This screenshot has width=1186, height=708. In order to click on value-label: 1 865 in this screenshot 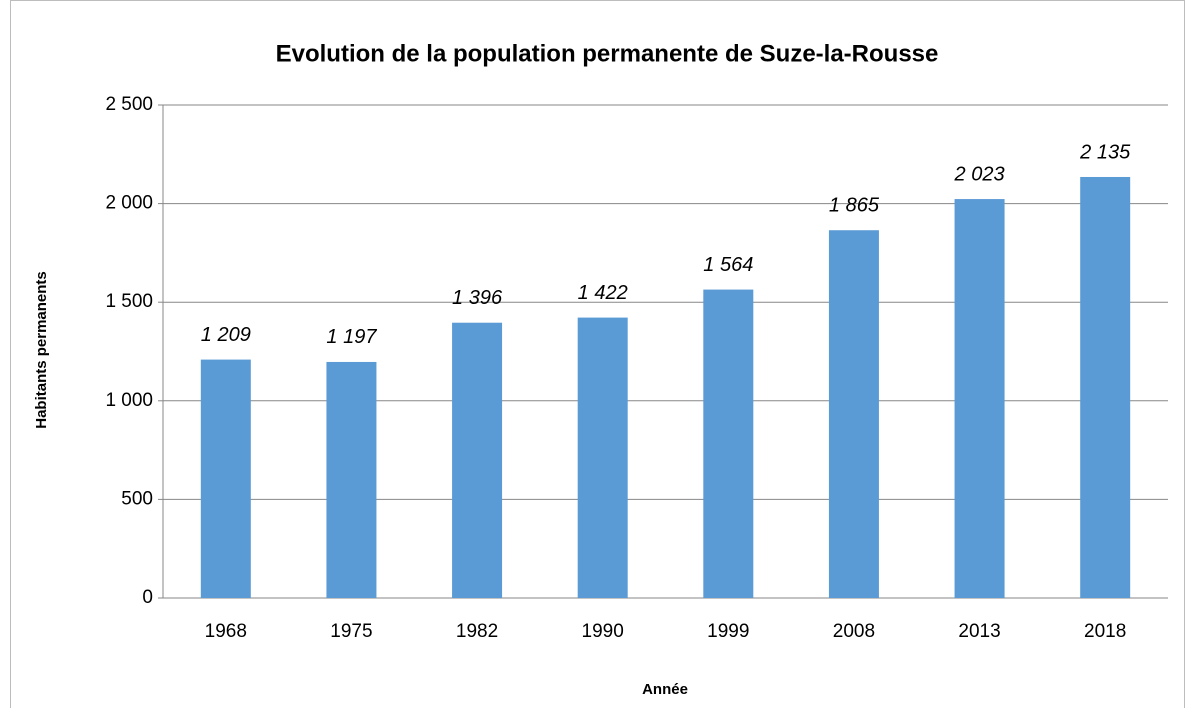, I will do `click(854, 206)`.